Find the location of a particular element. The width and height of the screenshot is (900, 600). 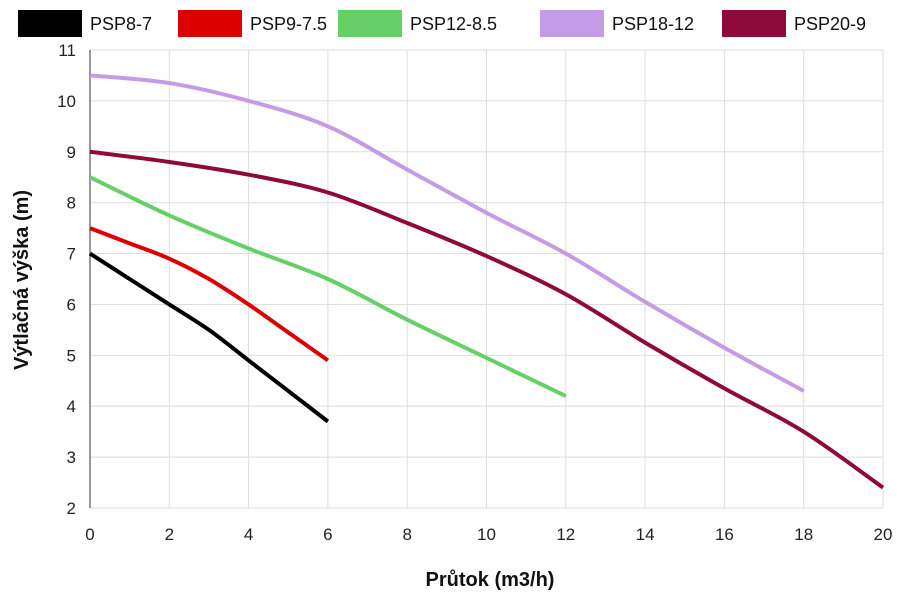

legend-label: PSP20-9 is located at coordinates (830, 24).